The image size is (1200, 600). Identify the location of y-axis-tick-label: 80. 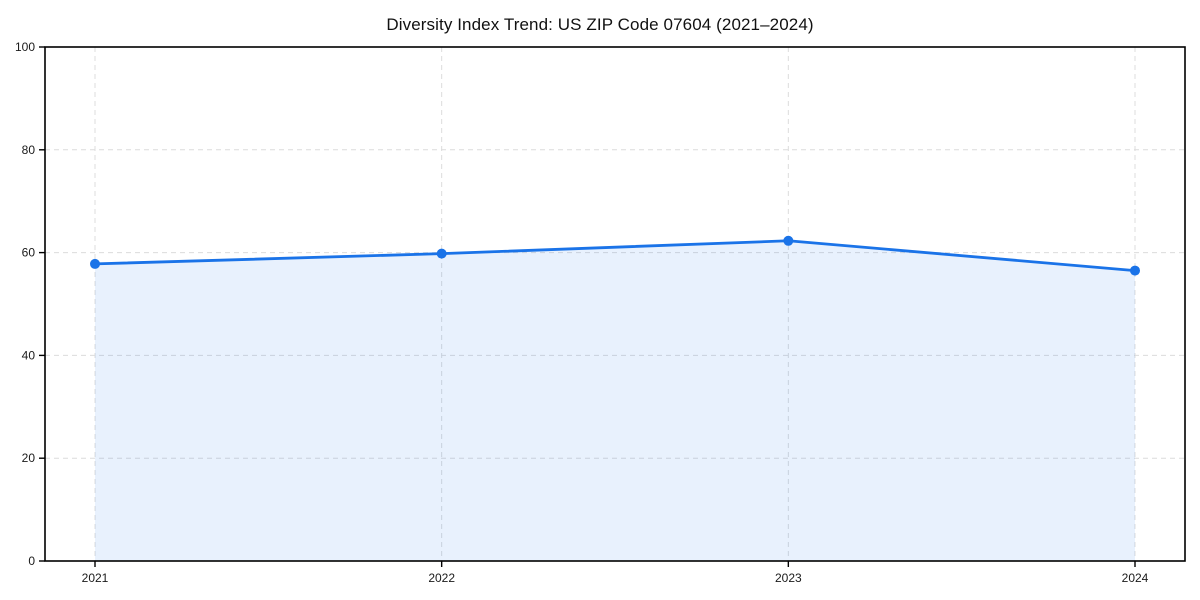
(29, 150).